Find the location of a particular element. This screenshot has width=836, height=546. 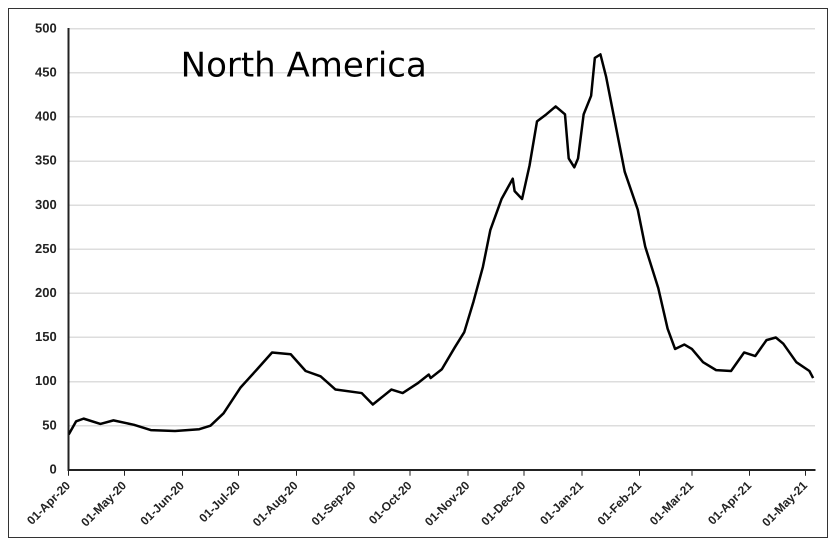

y-tick-label: 400 is located at coordinates (45, 116).